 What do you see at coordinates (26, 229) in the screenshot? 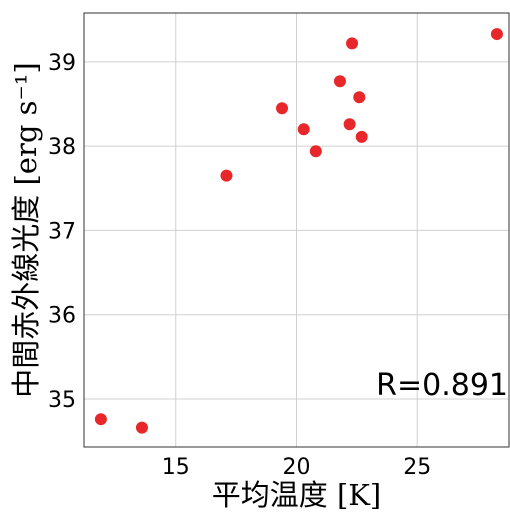
I see `y-axis-label: 中間赤外線光度 [erg s⁻¹]` at bounding box center [26, 229].